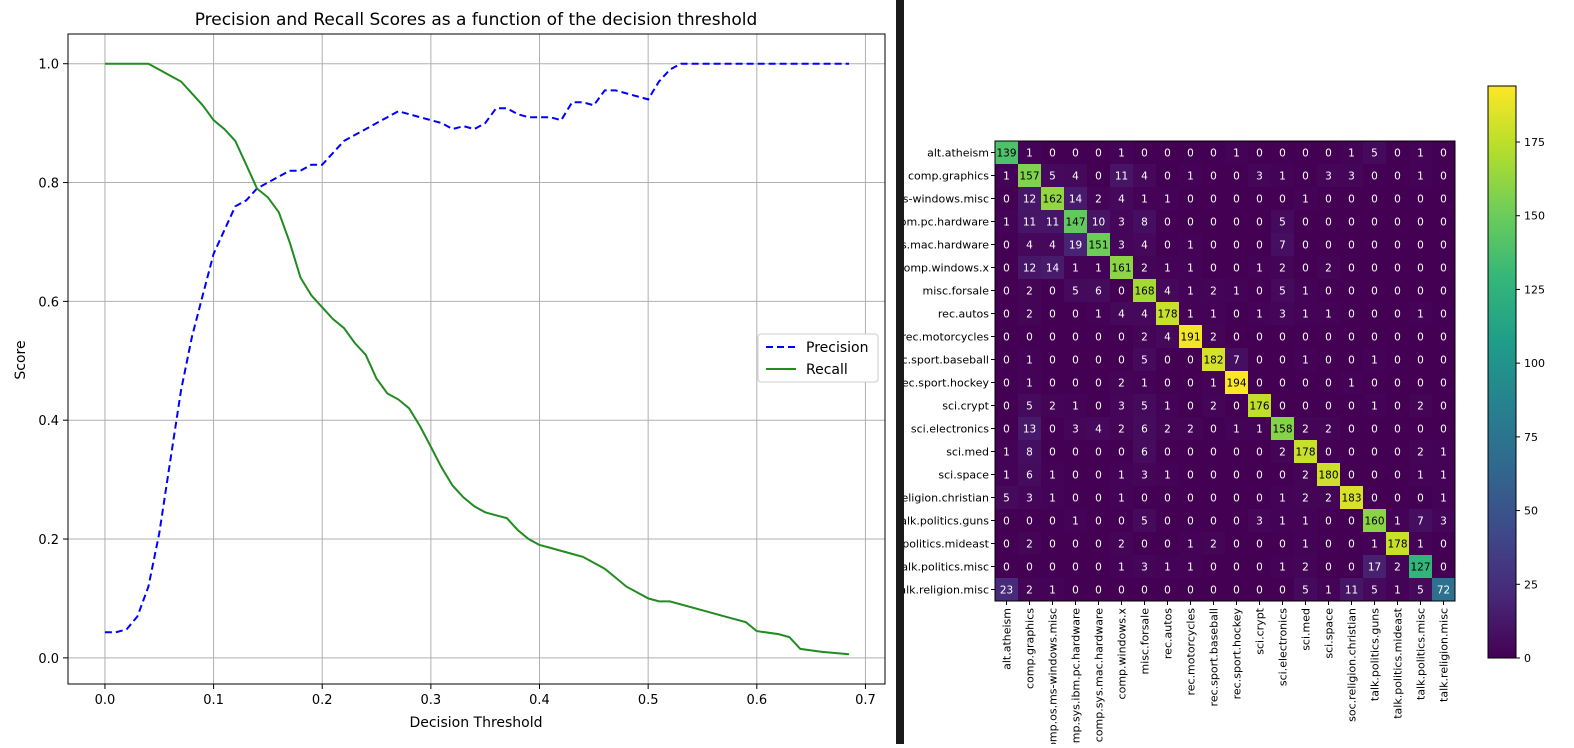 The height and width of the screenshot is (748, 1574). What do you see at coordinates (475, 723) in the screenshot?
I see `x-axis-label: Decision Threshold` at bounding box center [475, 723].